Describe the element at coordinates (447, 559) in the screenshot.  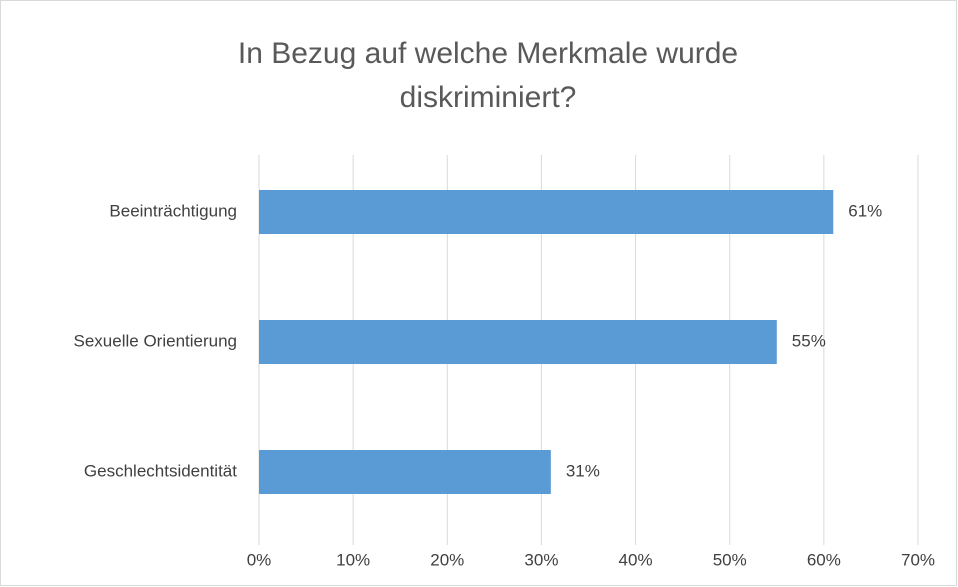
I see `x-tick-label: 20%` at that location.